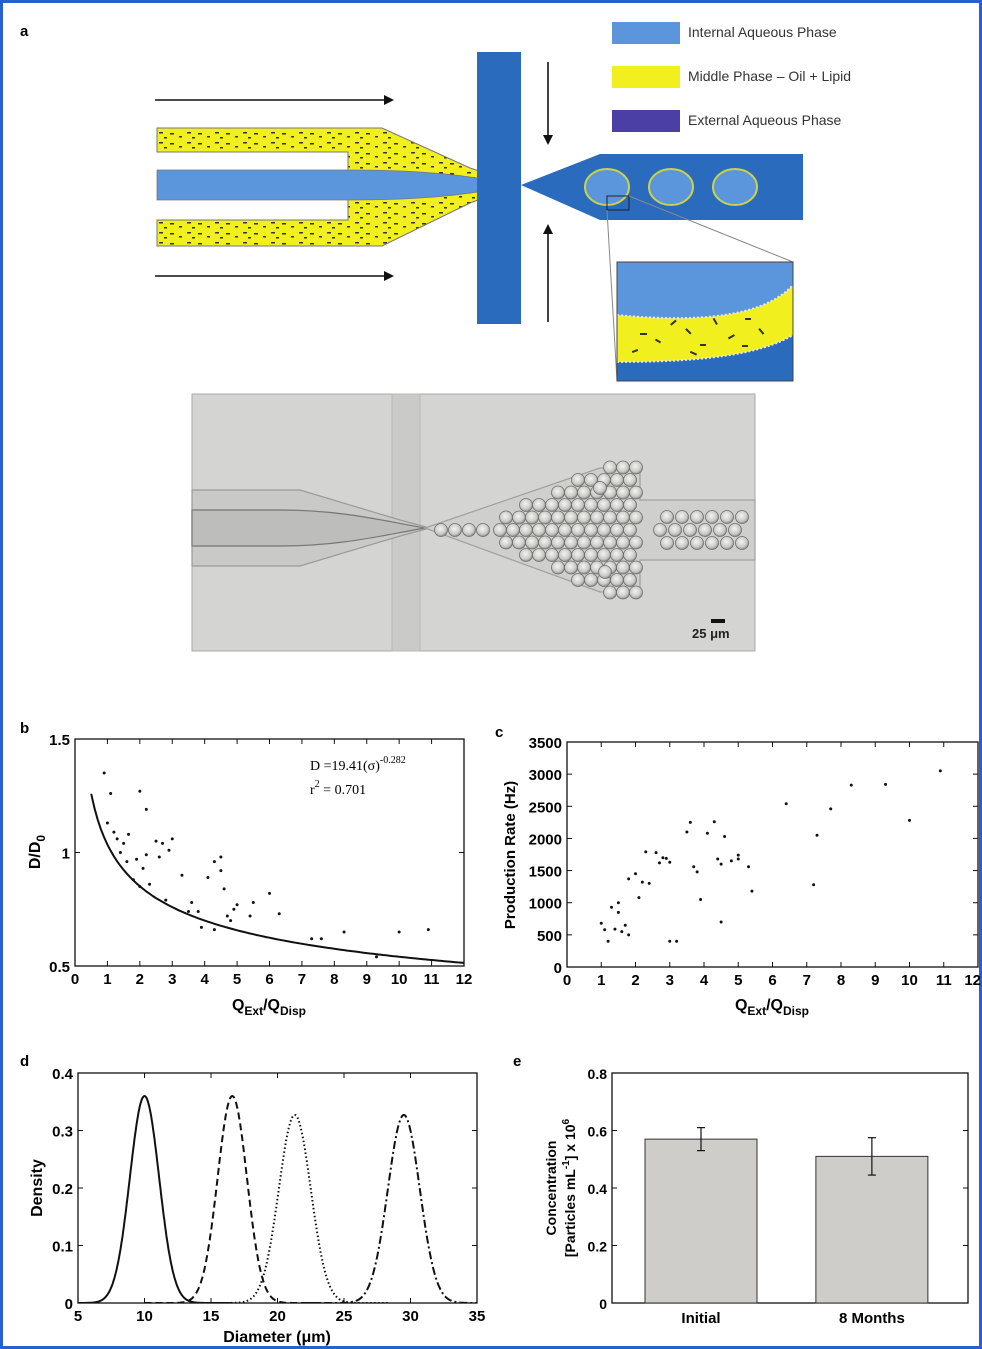 This screenshot has height=1349, width=982. I want to click on panel-d-plot-area, so click(277, 1188).